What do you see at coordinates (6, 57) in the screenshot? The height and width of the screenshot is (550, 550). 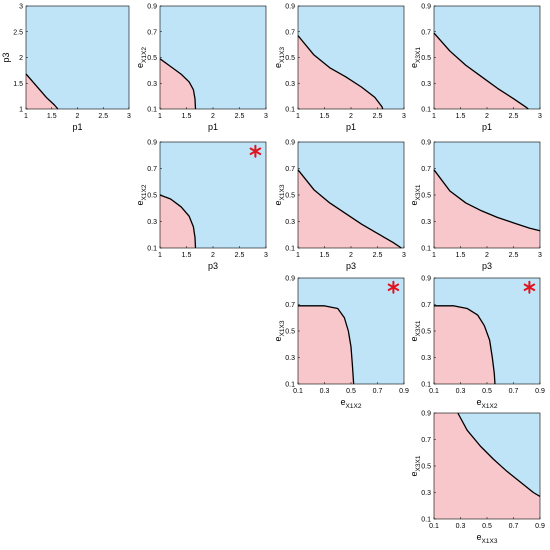 I see `y-axis-label: p3` at bounding box center [6, 57].